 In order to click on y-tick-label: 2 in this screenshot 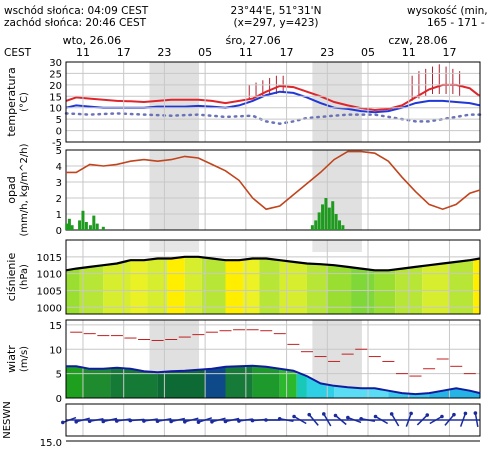, I will do `click(59, 199)`.